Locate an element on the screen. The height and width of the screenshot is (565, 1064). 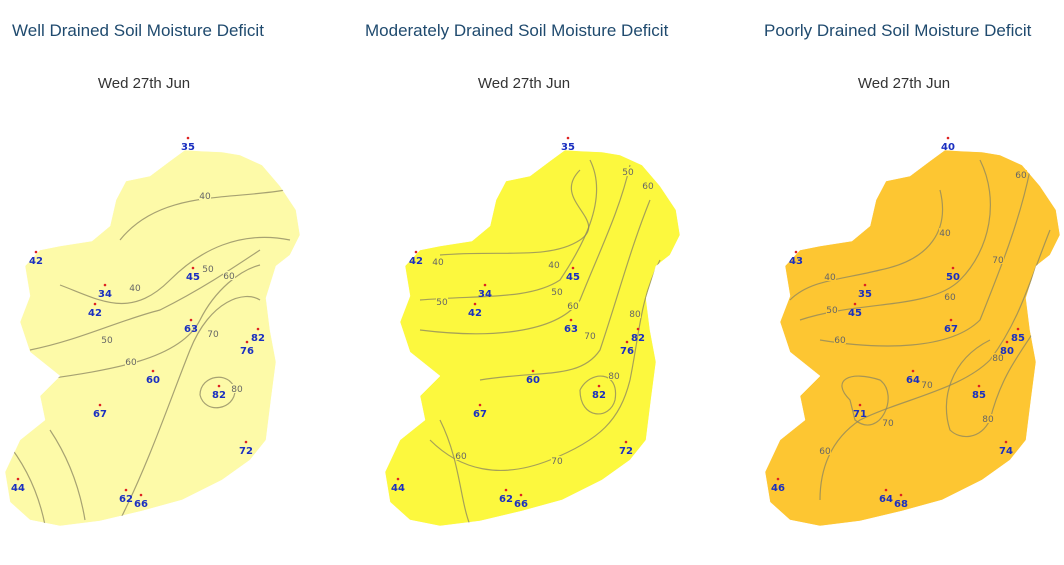
panel-title: Poorly Drained Soil Moisture Deficit is located at coordinates (898, 30).